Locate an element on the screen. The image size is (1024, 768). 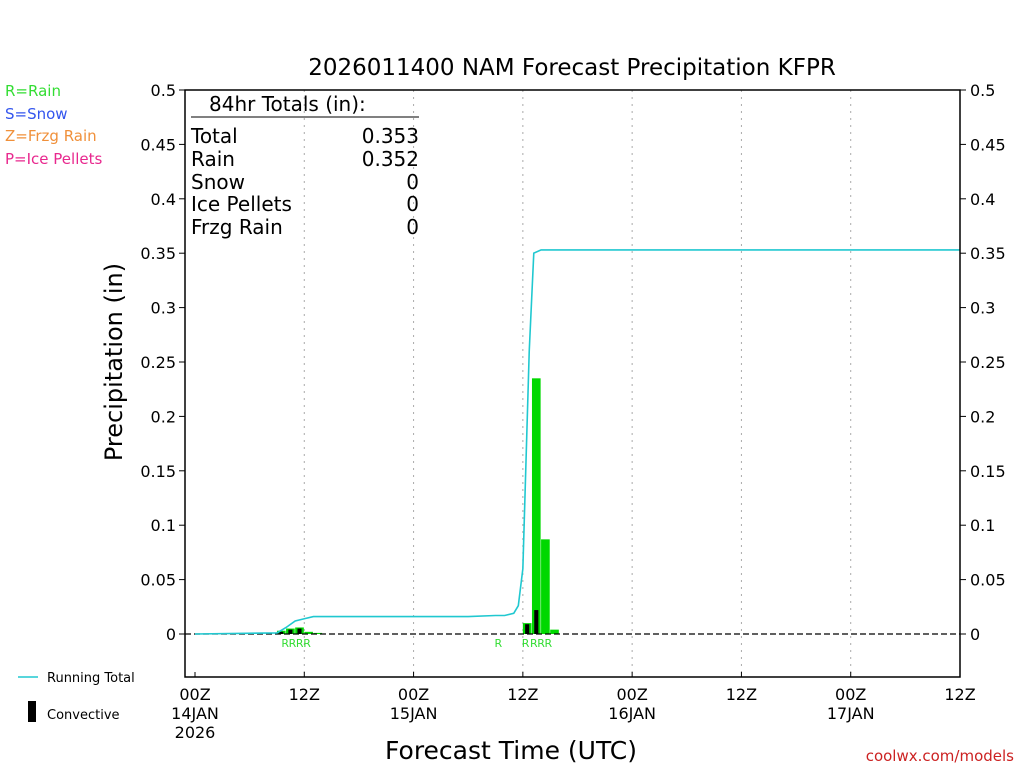
totals-label-snow: Snow is located at coordinates (218, 182).